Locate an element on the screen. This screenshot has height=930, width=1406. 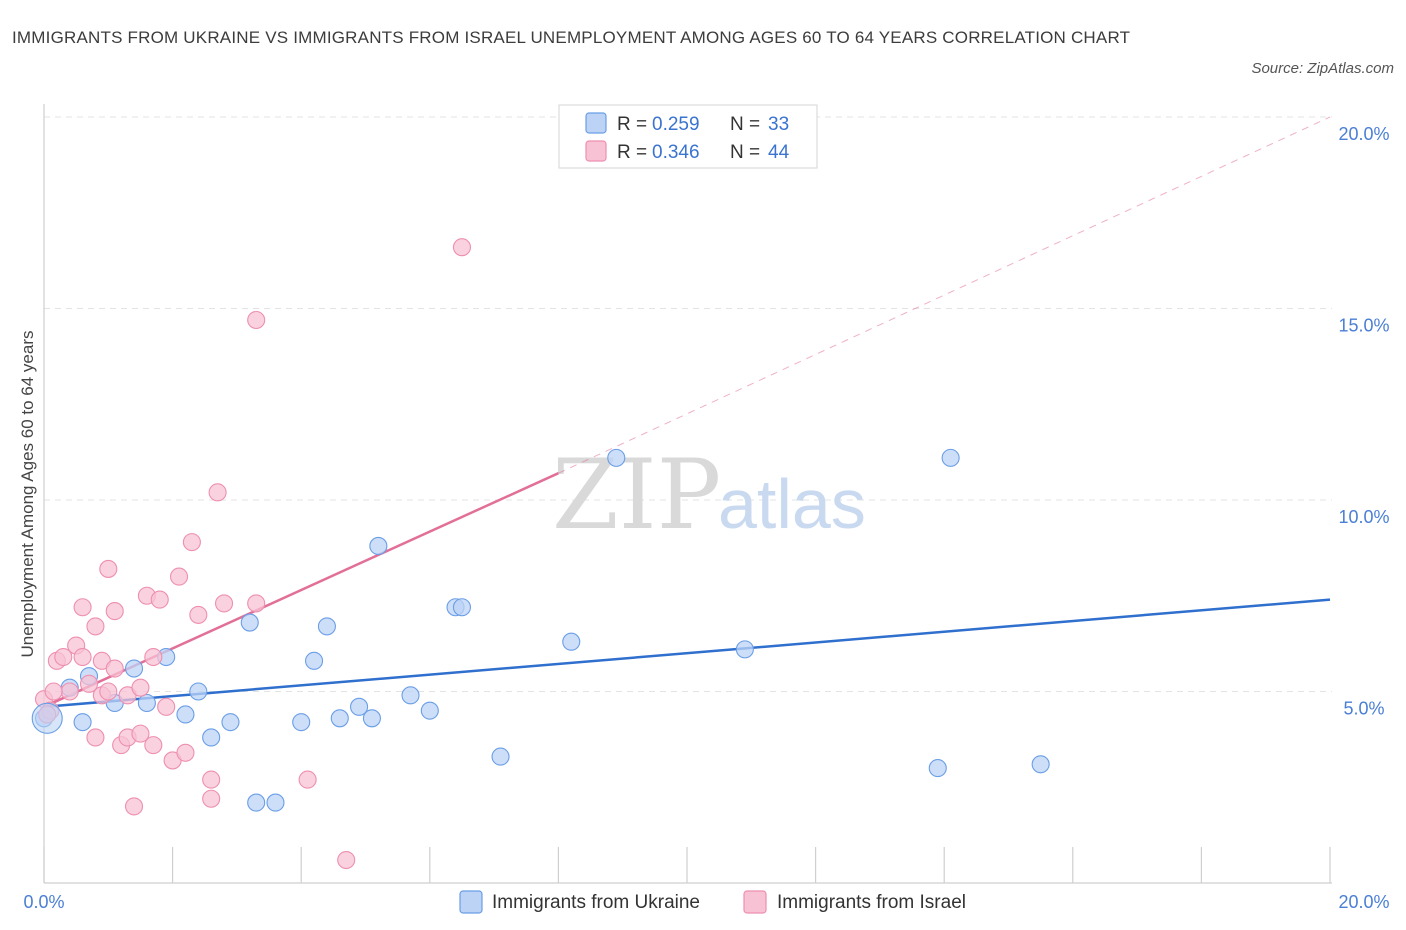
x-tick-label-left: 0.0% is located at coordinates (43, 902).